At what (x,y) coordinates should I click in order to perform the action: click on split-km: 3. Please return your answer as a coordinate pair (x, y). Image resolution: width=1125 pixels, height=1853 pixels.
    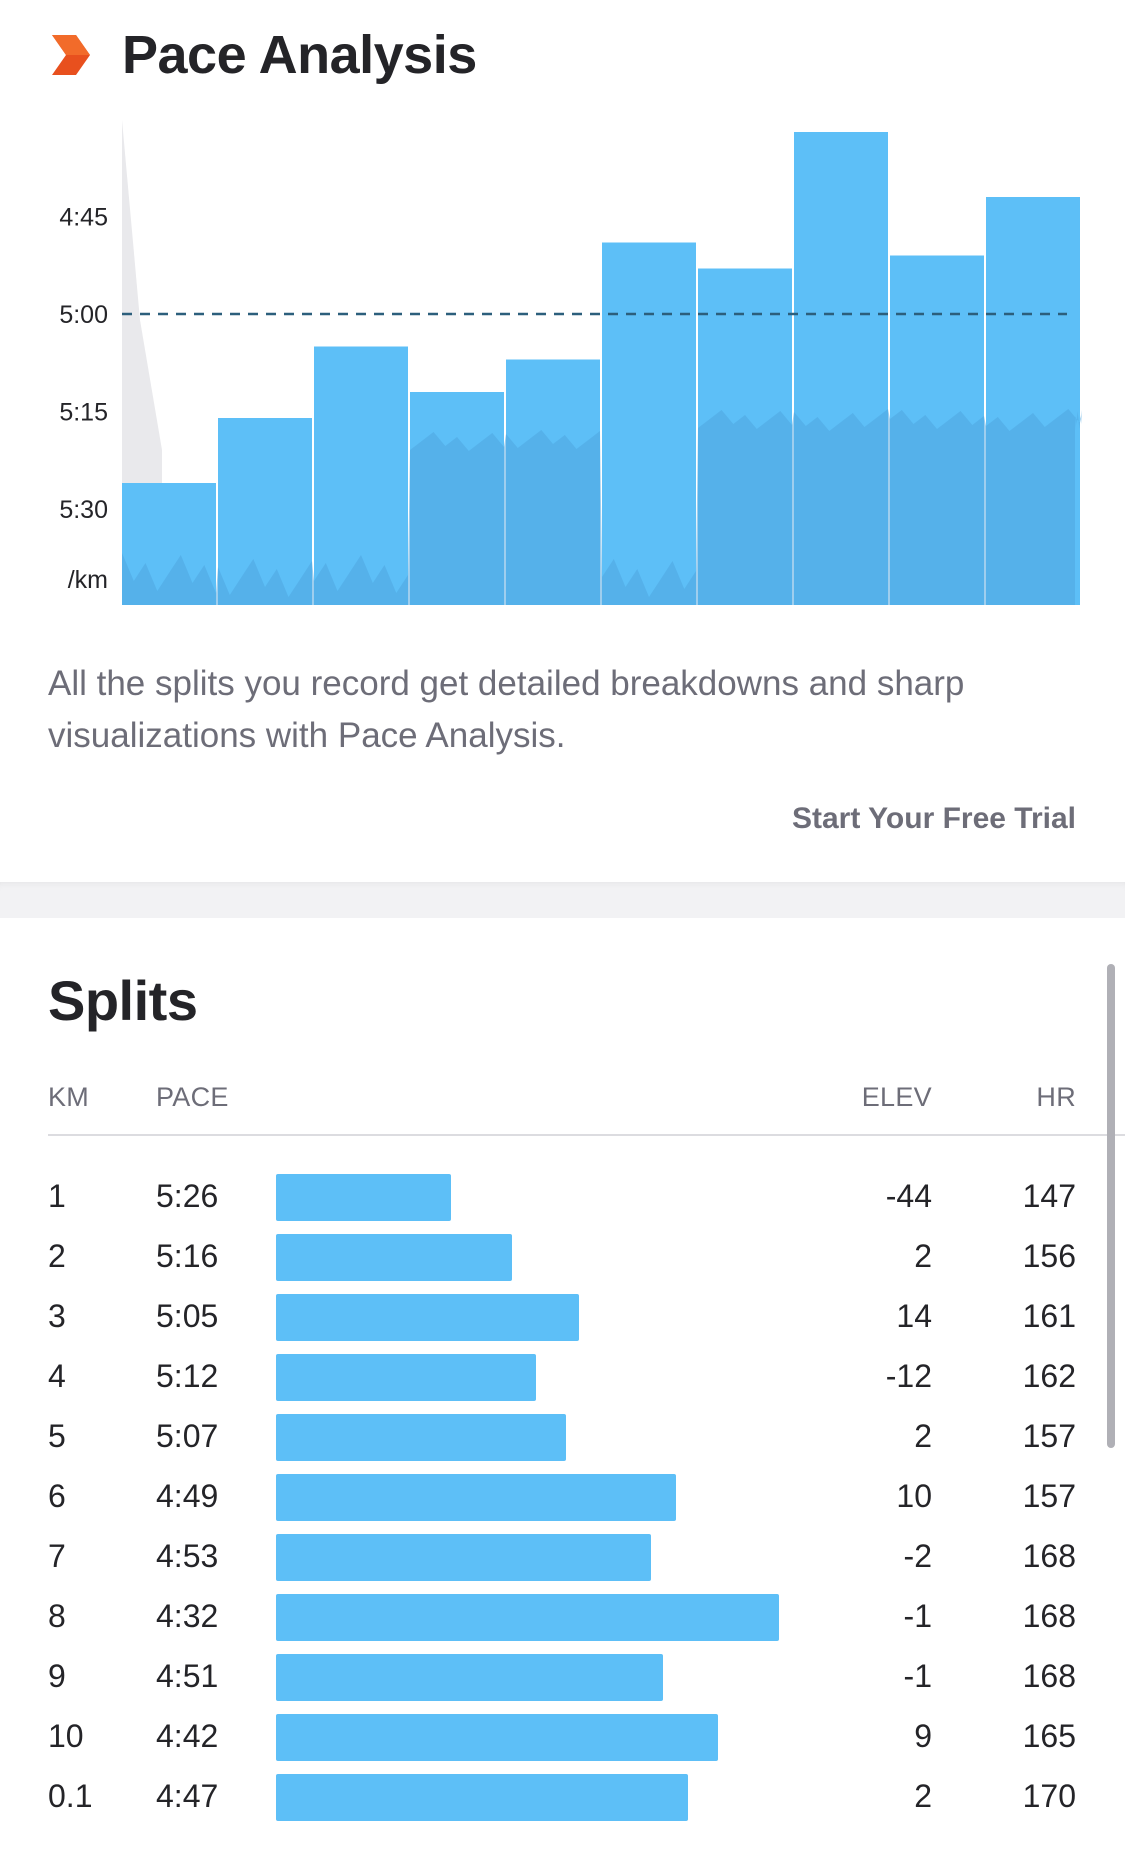
    Looking at the image, I should click on (57, 1316).